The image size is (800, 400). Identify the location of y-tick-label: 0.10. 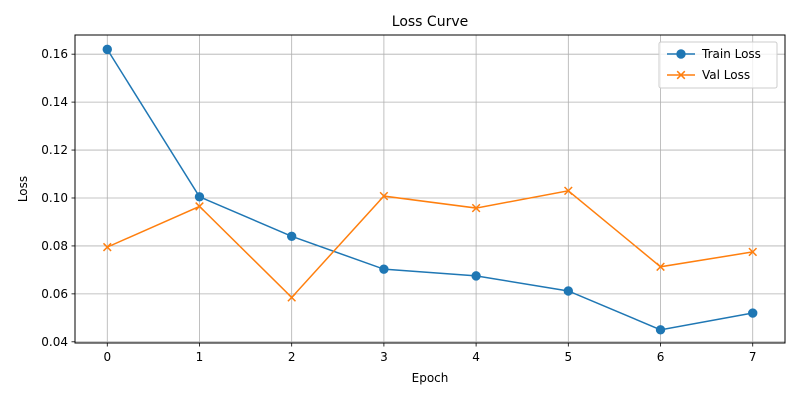
(54, 198).